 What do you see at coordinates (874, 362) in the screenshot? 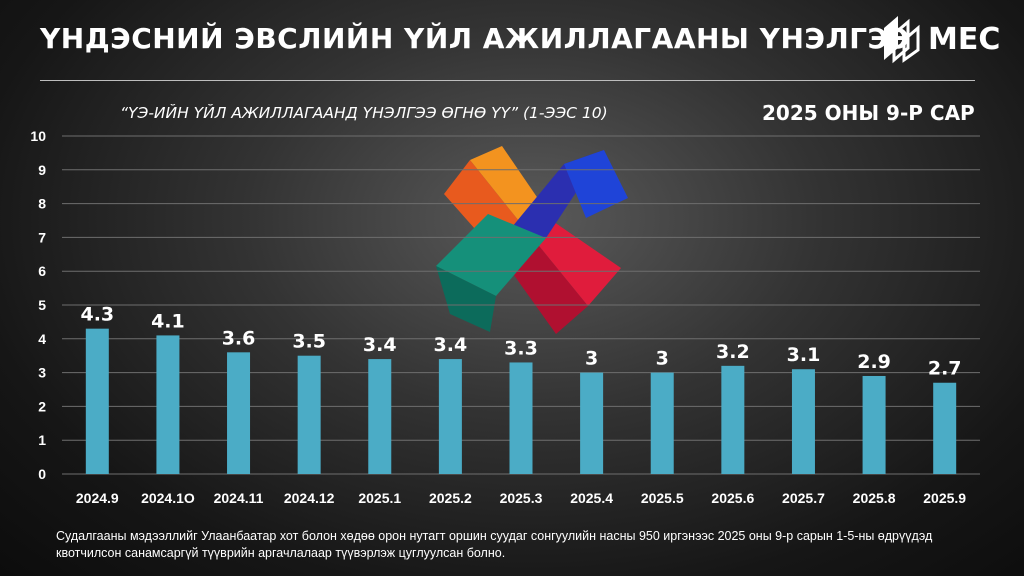
I see `data-label: 2.9` at bounding box center [874, 362].